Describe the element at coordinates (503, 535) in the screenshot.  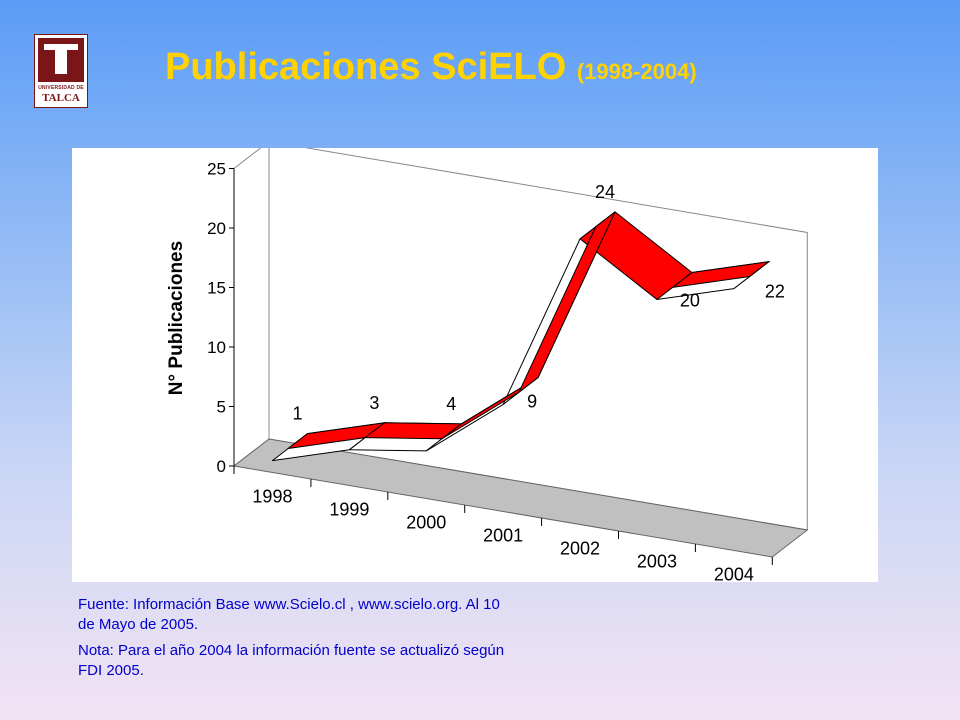
I see `x-tick-label: 2001` at that location.